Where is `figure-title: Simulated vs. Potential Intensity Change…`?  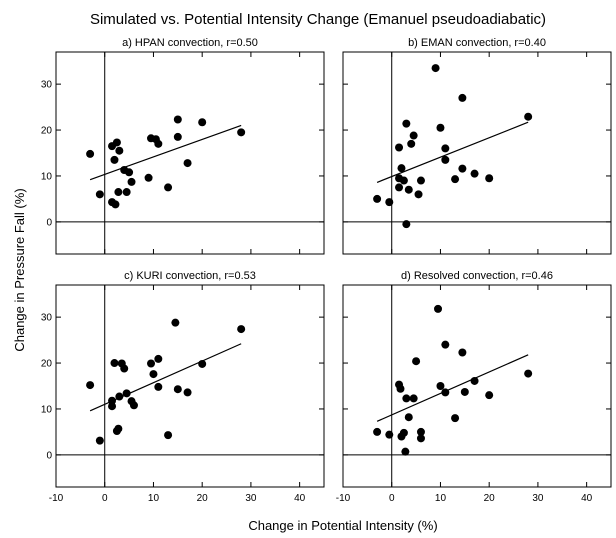
figure-title: Simulated vs. Potential Intensity Change… is located at coordinates (318, 19).